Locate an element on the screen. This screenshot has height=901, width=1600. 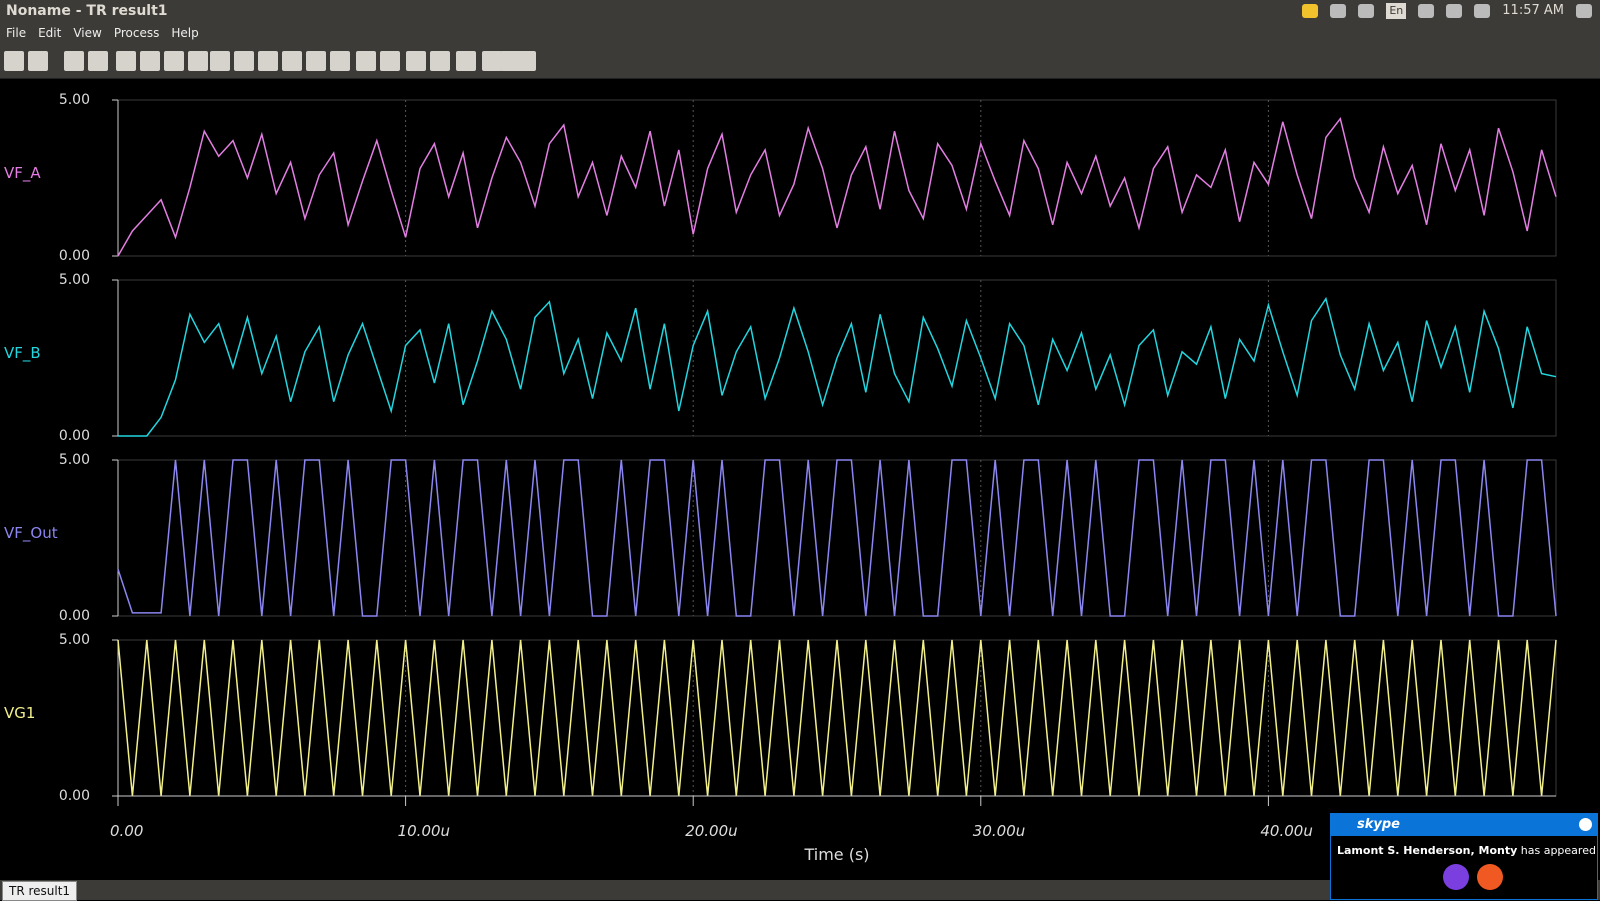
system-tray: En 11:57 AM is located at coordinates (1447, 11).